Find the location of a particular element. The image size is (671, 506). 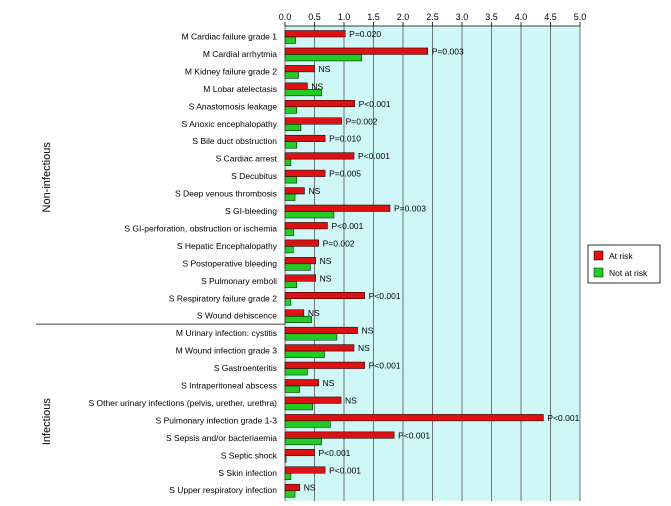

x-tick-label: 5.0 is located at coordinates (580, 17).